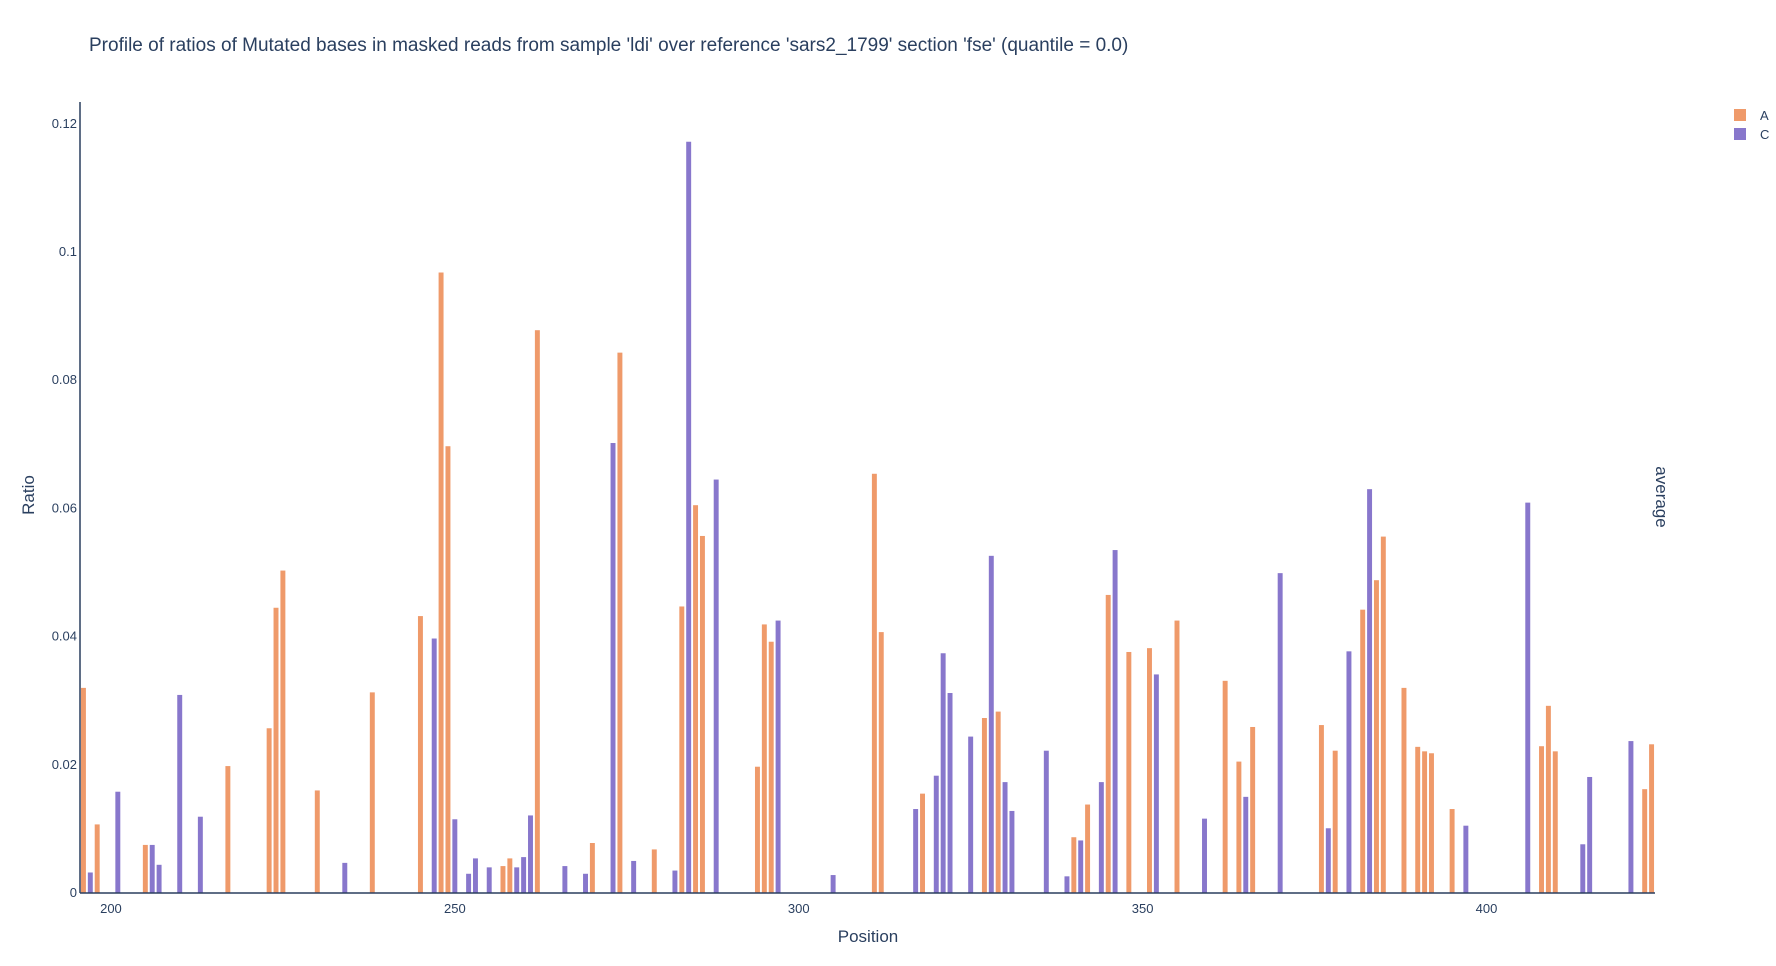 The height and width of the screenshot is (966, 1776). What do you see at coordinates (1751, 125) in the screenshot?
I see `legend: A C` at bounding box center [1751, 125].